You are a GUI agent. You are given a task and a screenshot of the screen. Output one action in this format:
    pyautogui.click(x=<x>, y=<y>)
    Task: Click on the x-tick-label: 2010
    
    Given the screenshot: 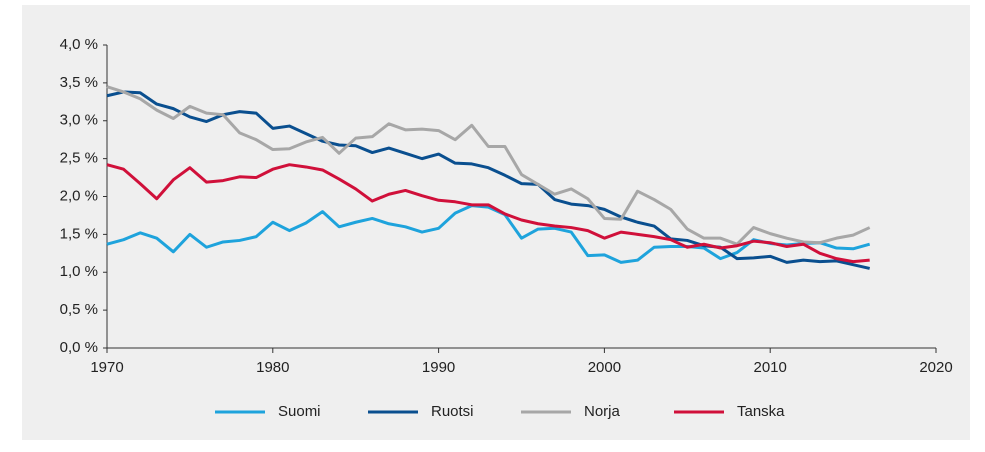 What is the action you would take?
    pyautogui.click(x=770, y=367)
    